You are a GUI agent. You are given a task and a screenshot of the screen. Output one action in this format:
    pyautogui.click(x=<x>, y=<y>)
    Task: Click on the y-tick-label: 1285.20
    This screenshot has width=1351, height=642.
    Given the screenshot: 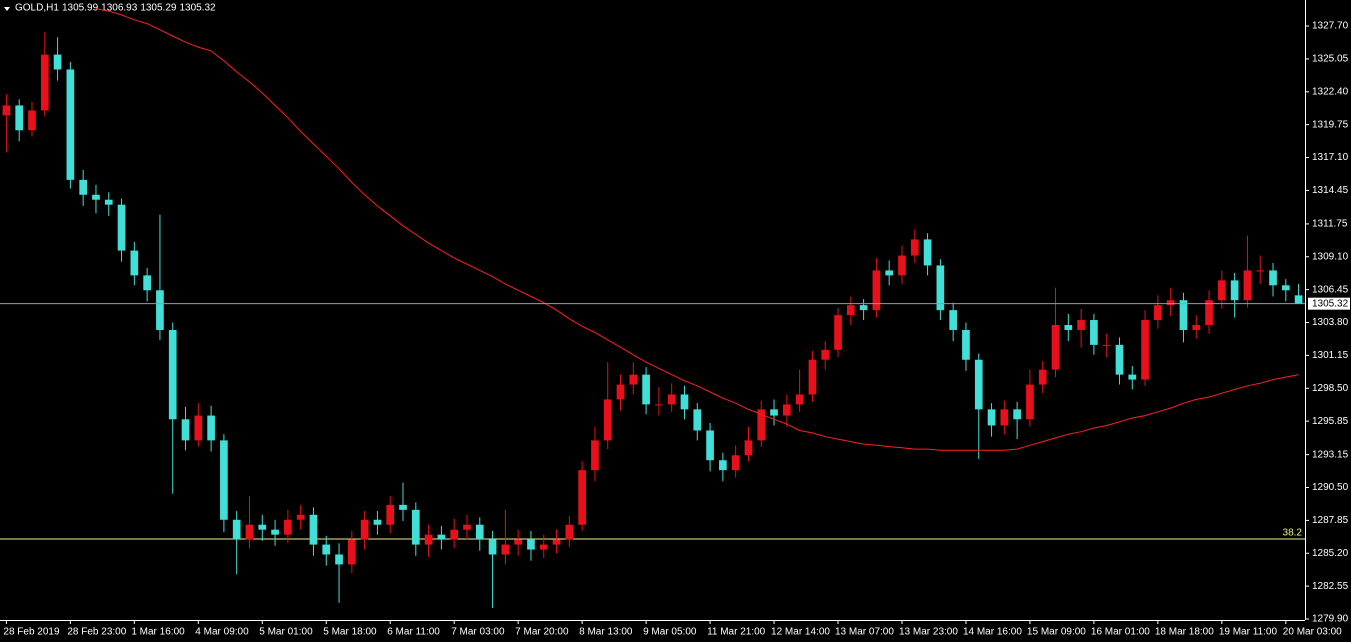 What is the action you would take?
    pyautogui.click(x=1330, y=553)
    